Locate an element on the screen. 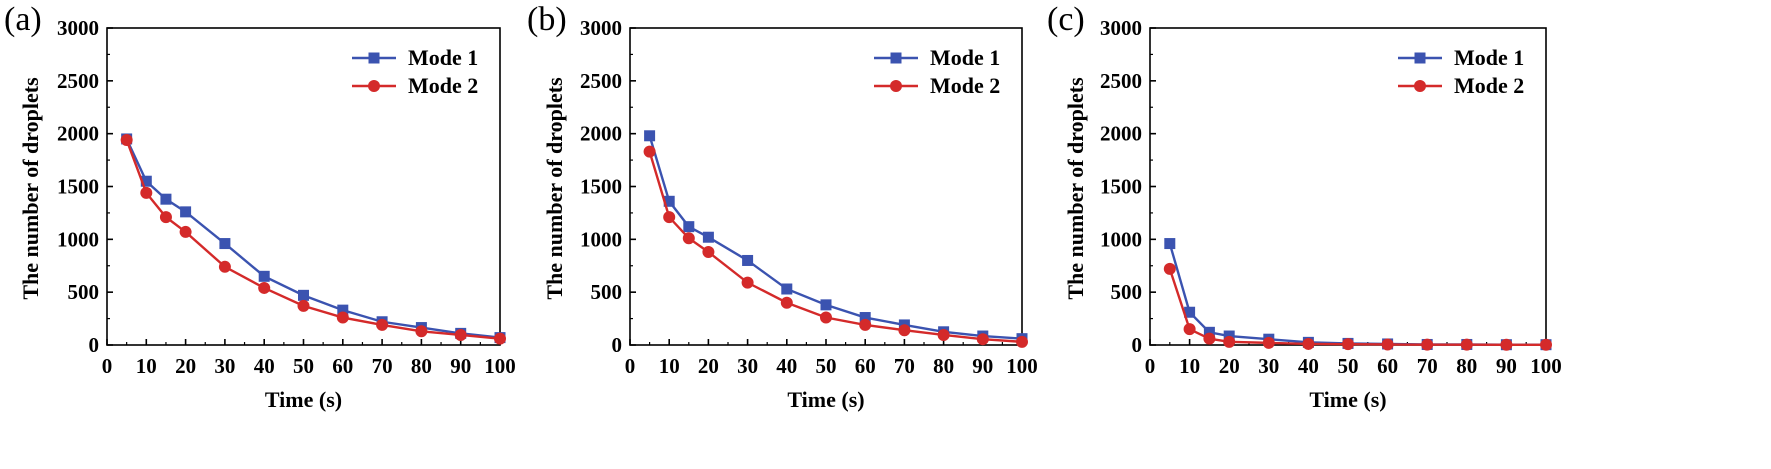  panel-label: (a) is located at coordinates (23, 19).